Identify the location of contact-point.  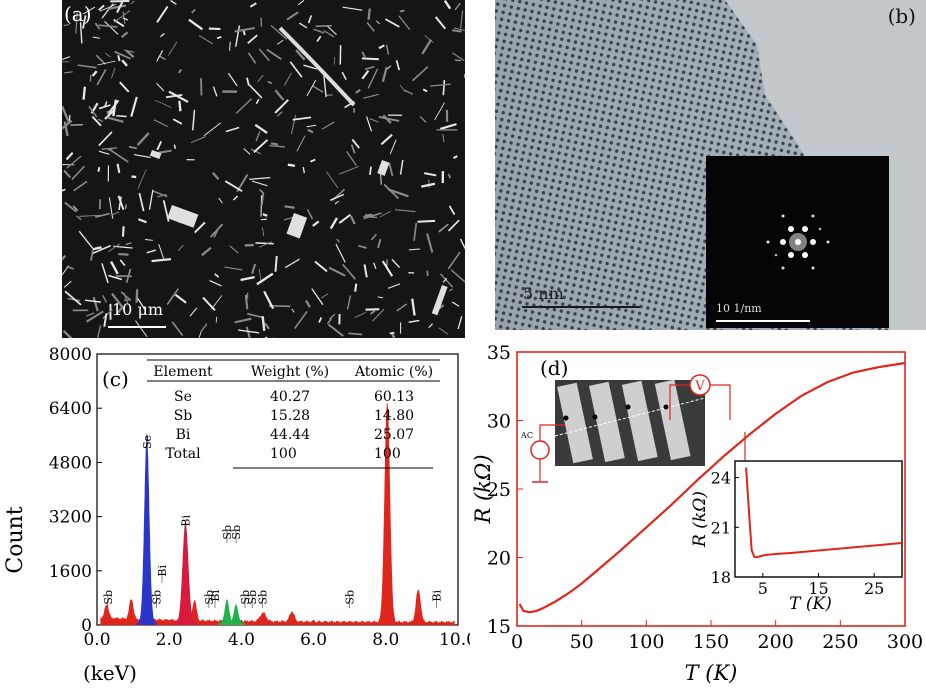
(628, 407).